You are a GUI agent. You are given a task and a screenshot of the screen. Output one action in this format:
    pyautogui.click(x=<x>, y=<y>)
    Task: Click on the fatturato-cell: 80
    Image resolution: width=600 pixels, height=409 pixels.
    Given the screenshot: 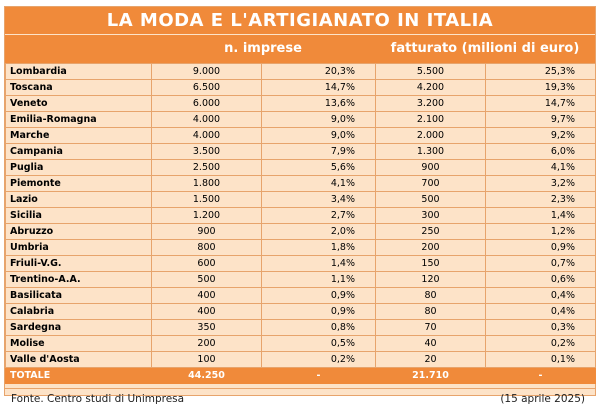 What is the action you would take?
    pyautogui.click(x=430, y=311)
    